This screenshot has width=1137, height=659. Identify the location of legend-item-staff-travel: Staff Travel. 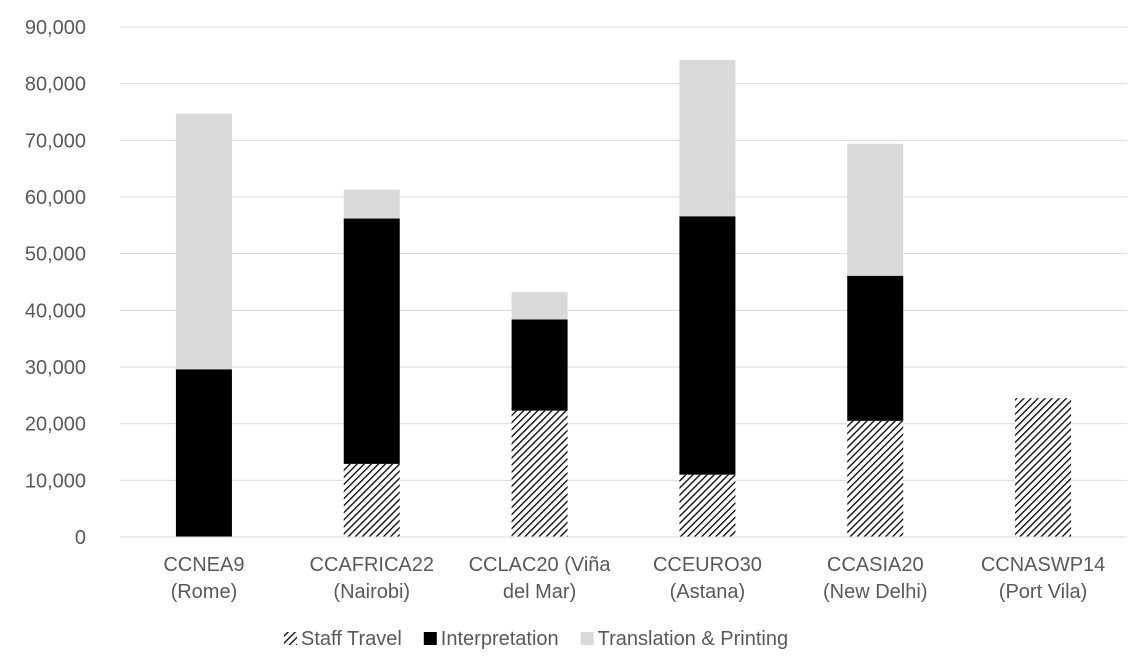
(343, 639).